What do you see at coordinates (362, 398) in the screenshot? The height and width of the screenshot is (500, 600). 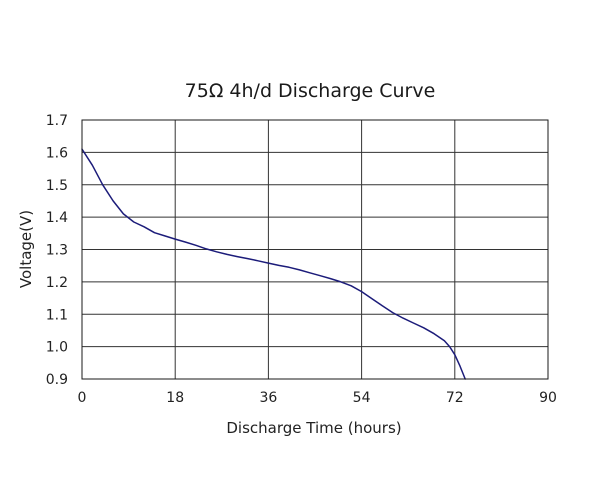 I see `x-tick-label: 54` at bounding box center [362, 398].